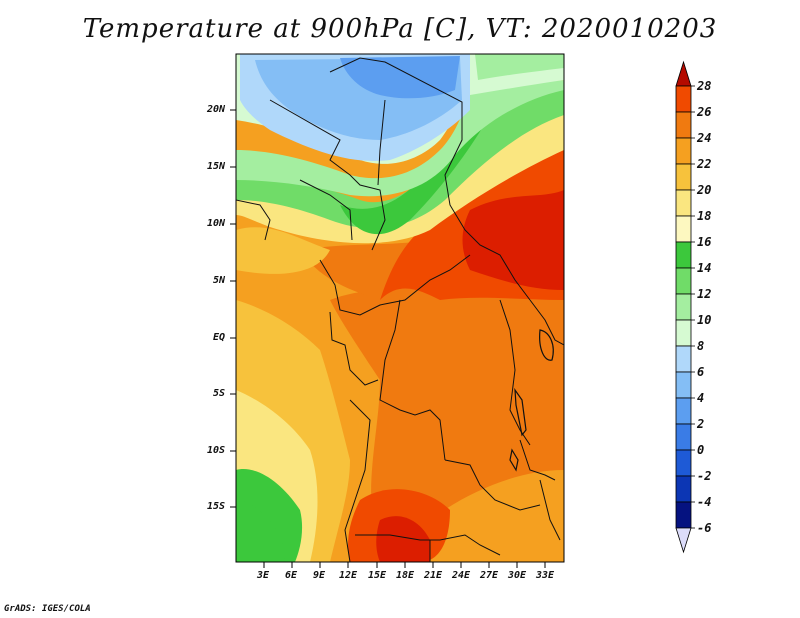 The width and height of the screenshot is (800, 618). I want to click on lake-outlines, so click(531, 400).